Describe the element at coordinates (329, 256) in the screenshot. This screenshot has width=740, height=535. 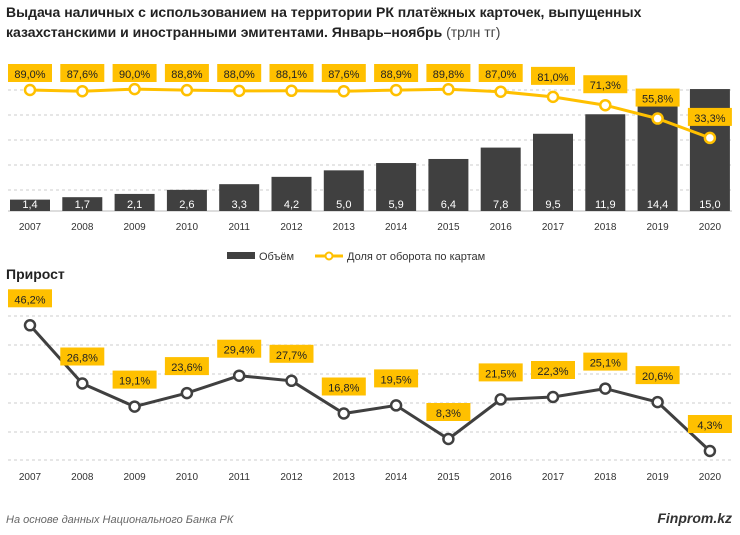
I see `legend-marker-share` at that location.